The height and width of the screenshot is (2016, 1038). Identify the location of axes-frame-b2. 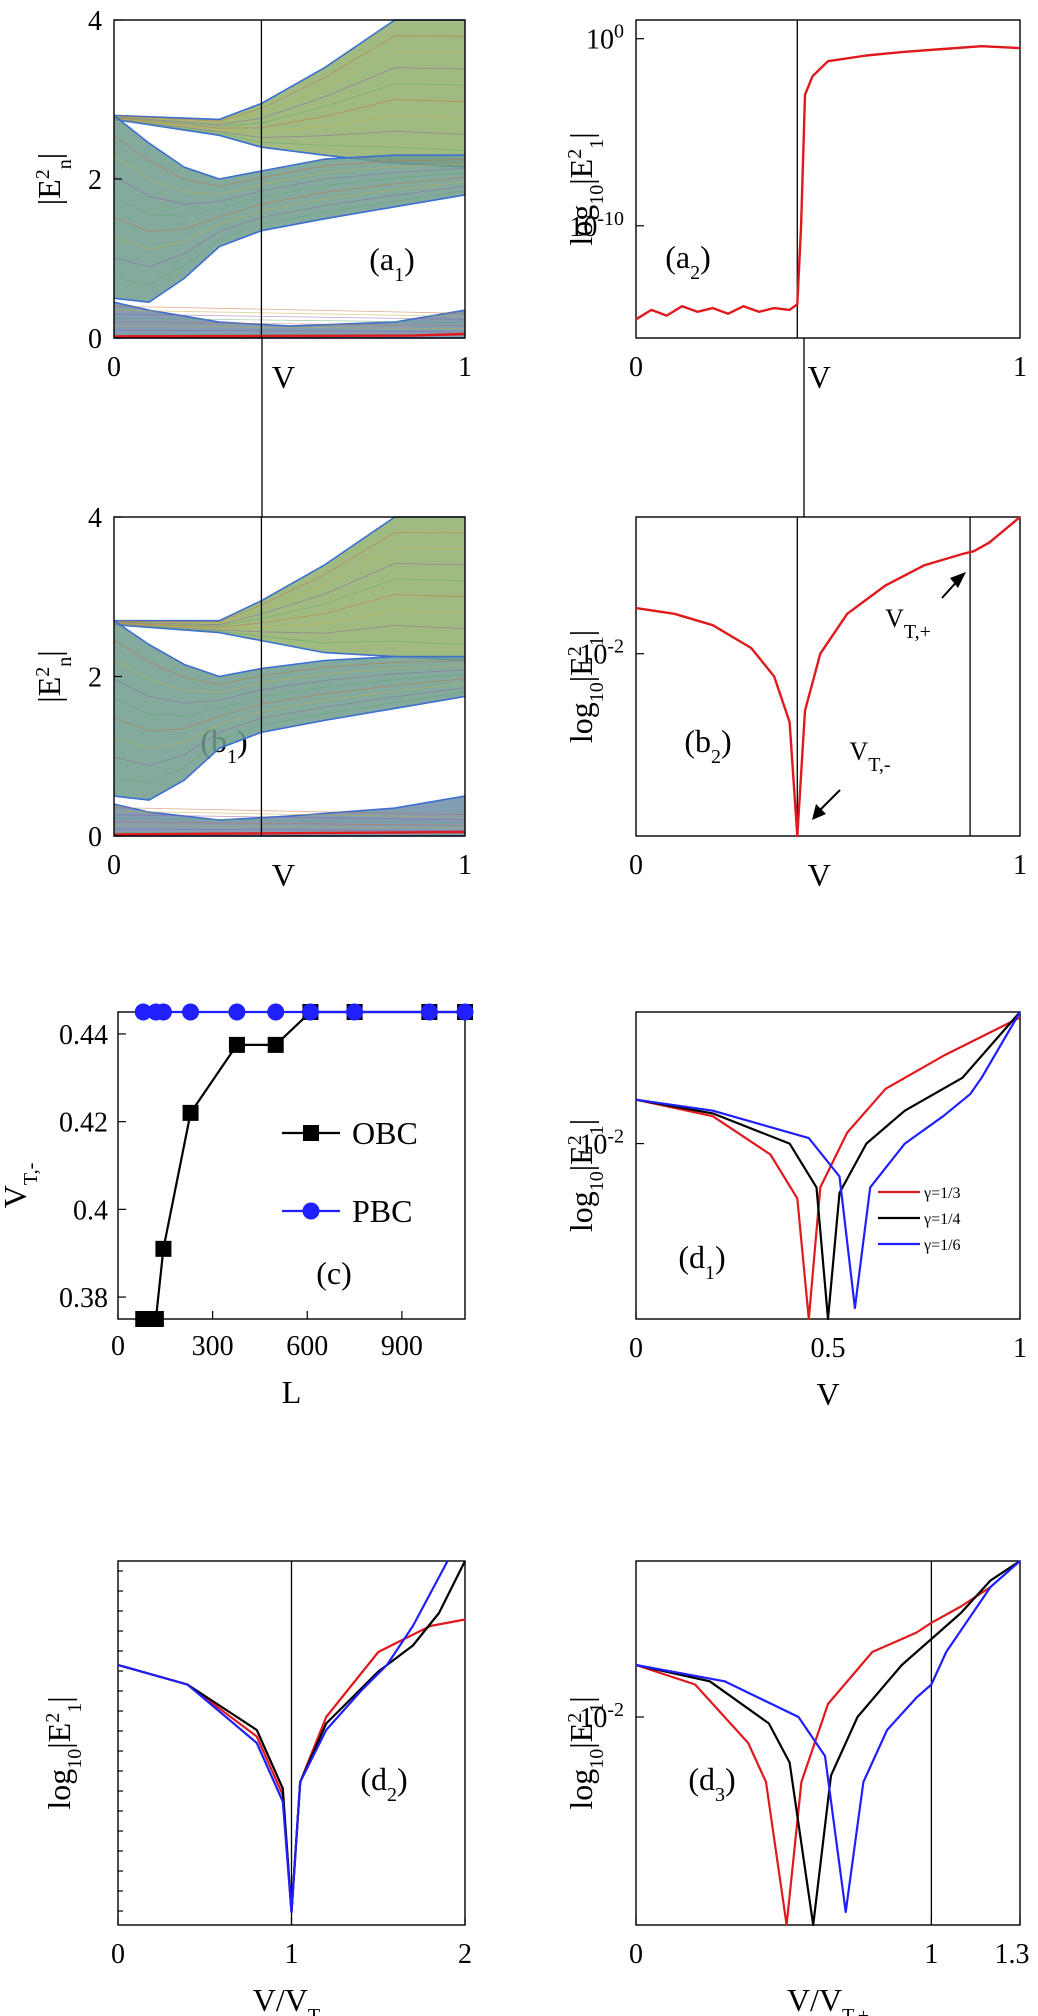
(828, 676).